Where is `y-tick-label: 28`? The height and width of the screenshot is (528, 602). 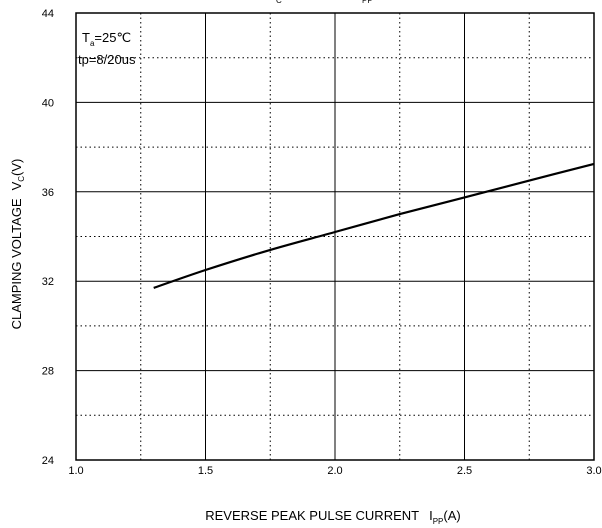
y-tick-label: 28 is located at coordinates (48, 372).